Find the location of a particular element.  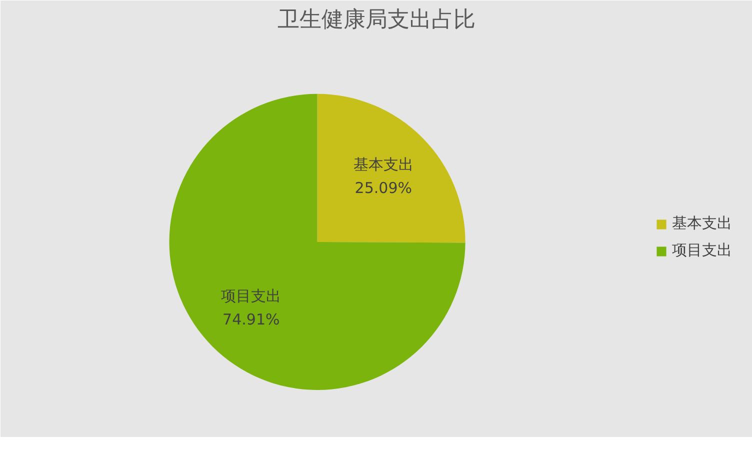

chart-title: 卫生健康局支出占比 is located at coordinates (377, 20).